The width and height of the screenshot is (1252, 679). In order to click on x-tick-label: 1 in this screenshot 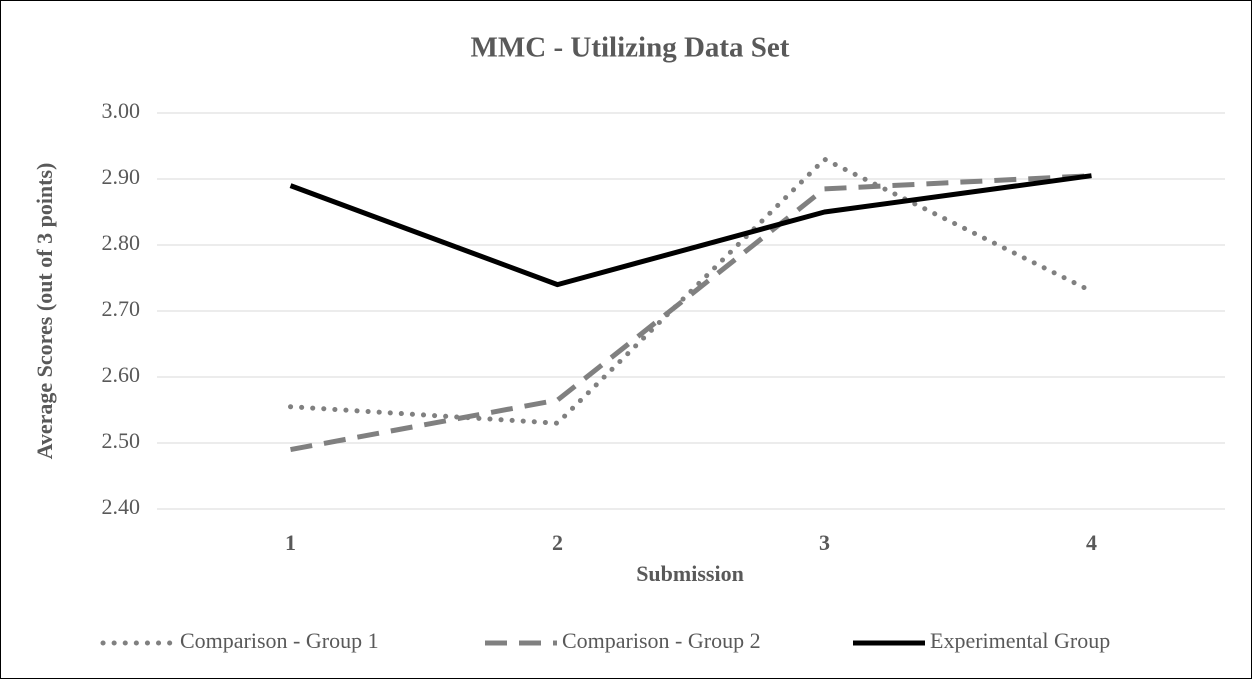, I will do `click(290, 542)`.